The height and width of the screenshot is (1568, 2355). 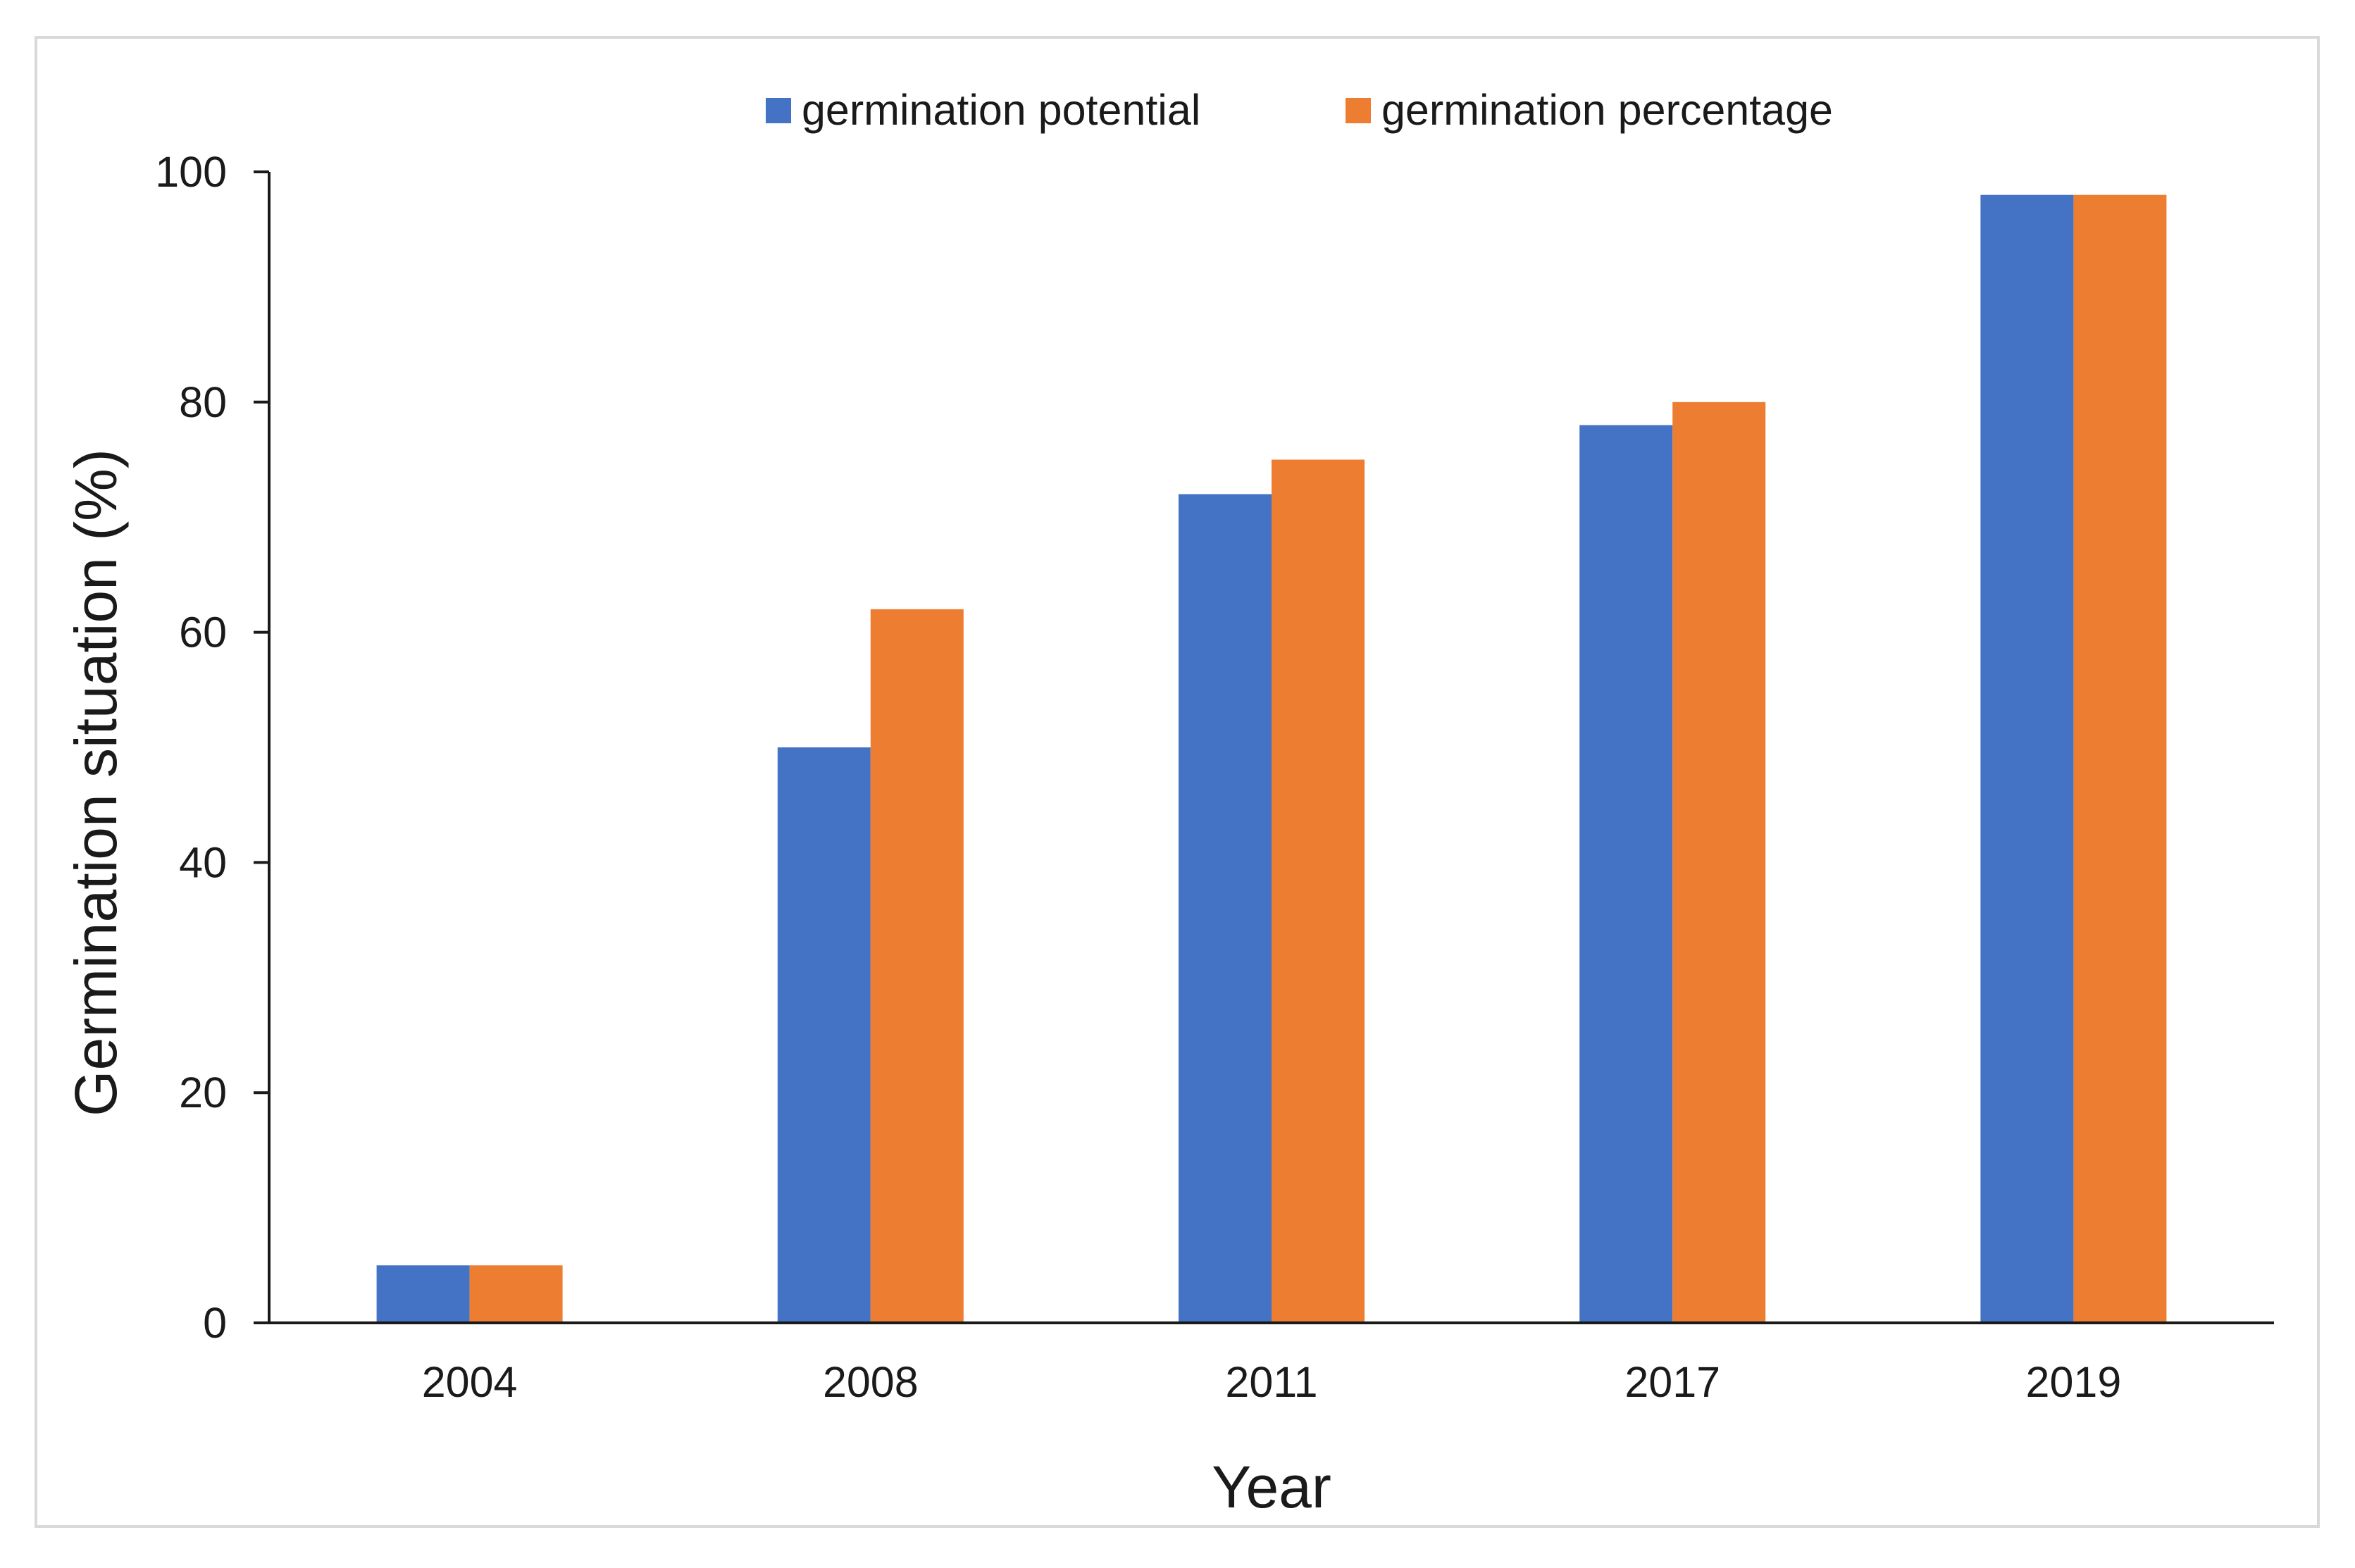 What do you see at coordinates (1225, 908) in the screenshot?
I see `bar-germination-potential-2011` at bounding box center [1225, 908].